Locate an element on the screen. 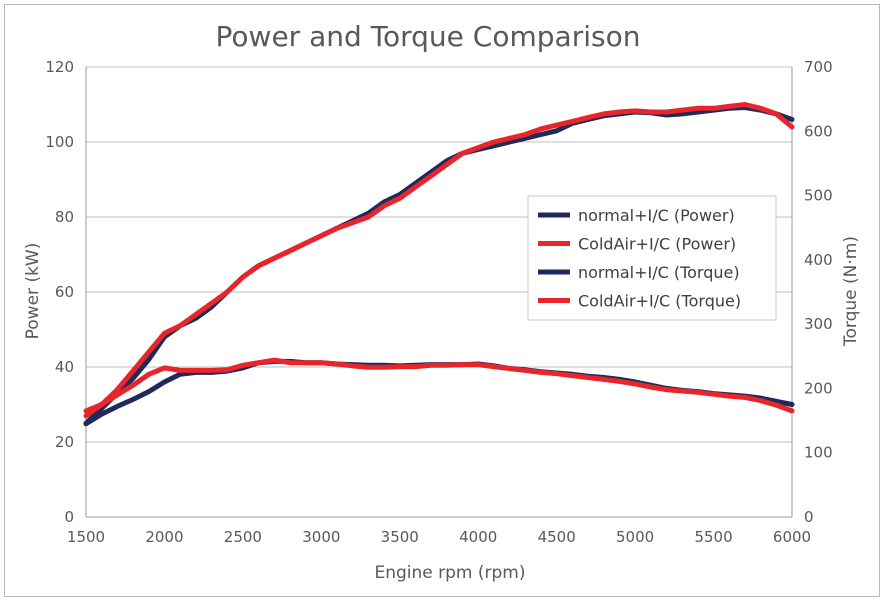  y-right-tick-label: 700 is located at coordinates (818, 67).